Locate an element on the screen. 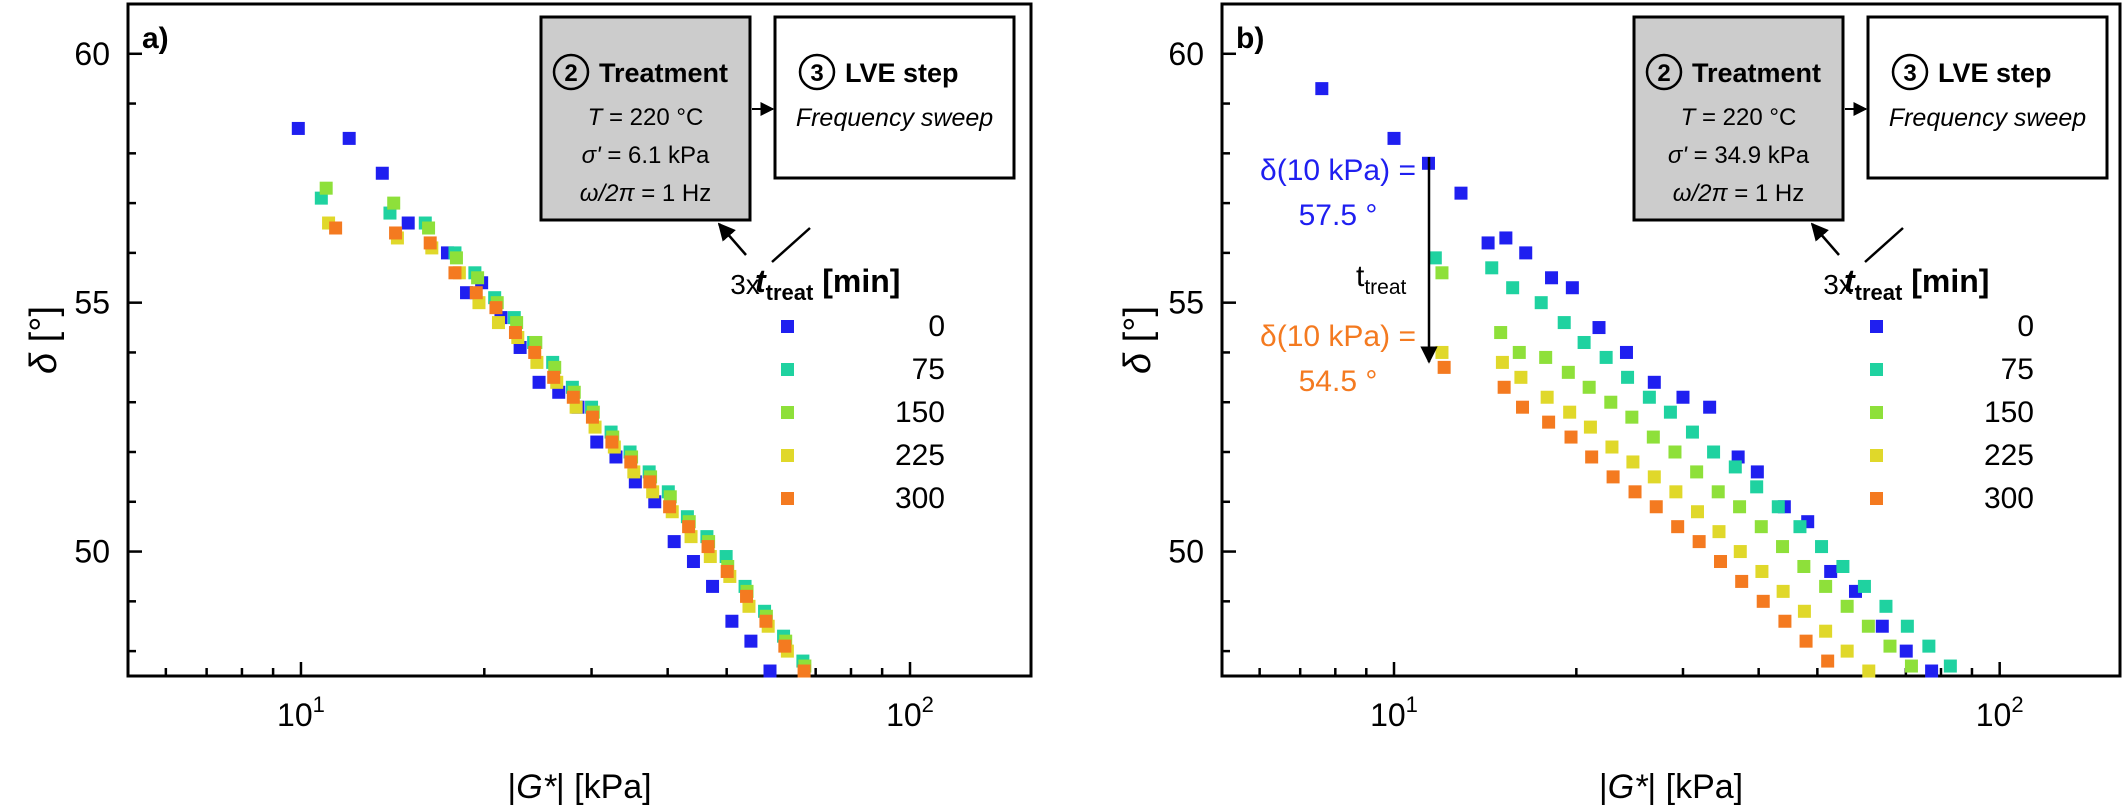 This screenshot has width=2128, height=811. legend-title-unit: [min] is located at coordinates (856, 281).